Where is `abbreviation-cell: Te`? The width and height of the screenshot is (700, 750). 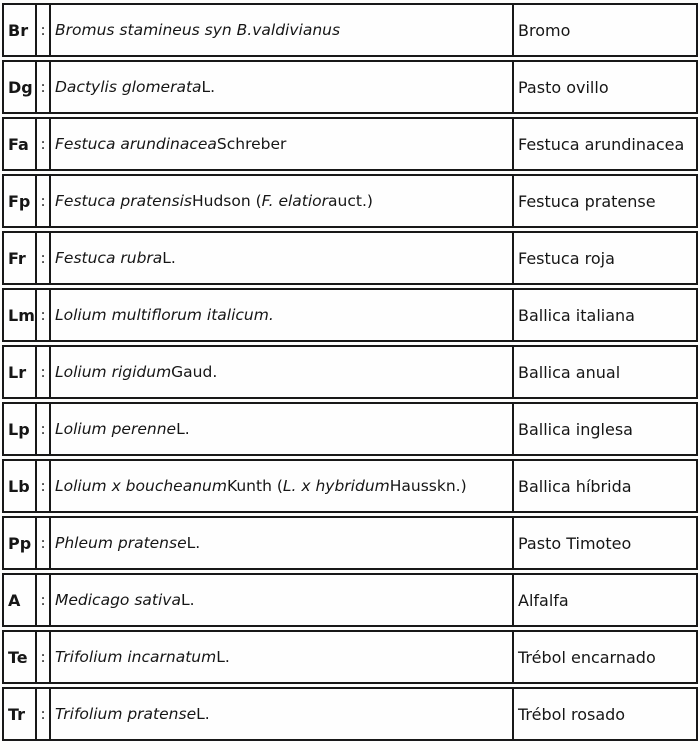
abbreviation-cell: Te is located at coordinates (20, 657).